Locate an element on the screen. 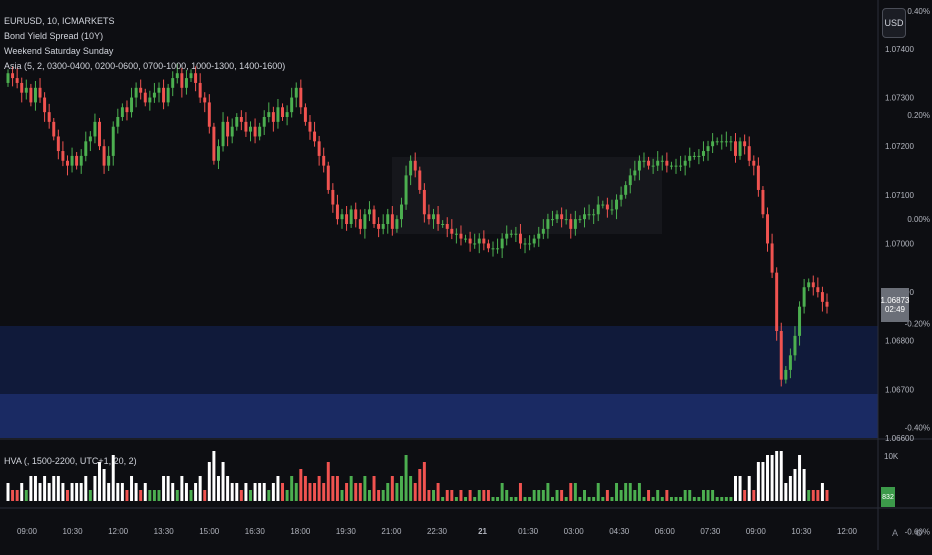  volume-indicator-label: HVA (, 1500-2200, UTC+1, 20, 2) is located at coordinates (70, 461).